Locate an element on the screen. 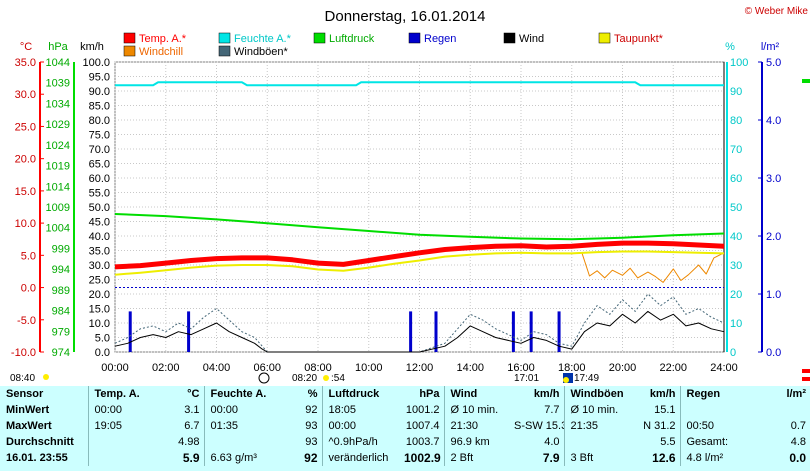 Image resolution: width=810 pixels, height=471 pixels. humidity-tick-label: 60 is located at coordinates (736, 179).